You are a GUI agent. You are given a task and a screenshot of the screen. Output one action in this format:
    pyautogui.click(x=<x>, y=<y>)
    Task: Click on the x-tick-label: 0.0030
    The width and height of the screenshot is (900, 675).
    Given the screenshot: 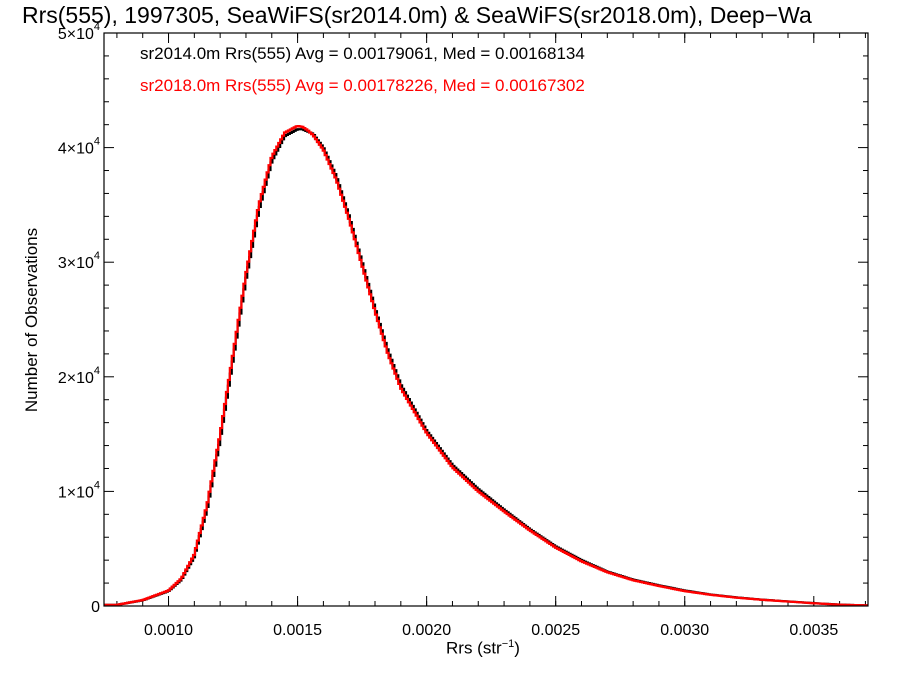 What is the action you would take?
    pyautogui.click(x=684, y=630)
    